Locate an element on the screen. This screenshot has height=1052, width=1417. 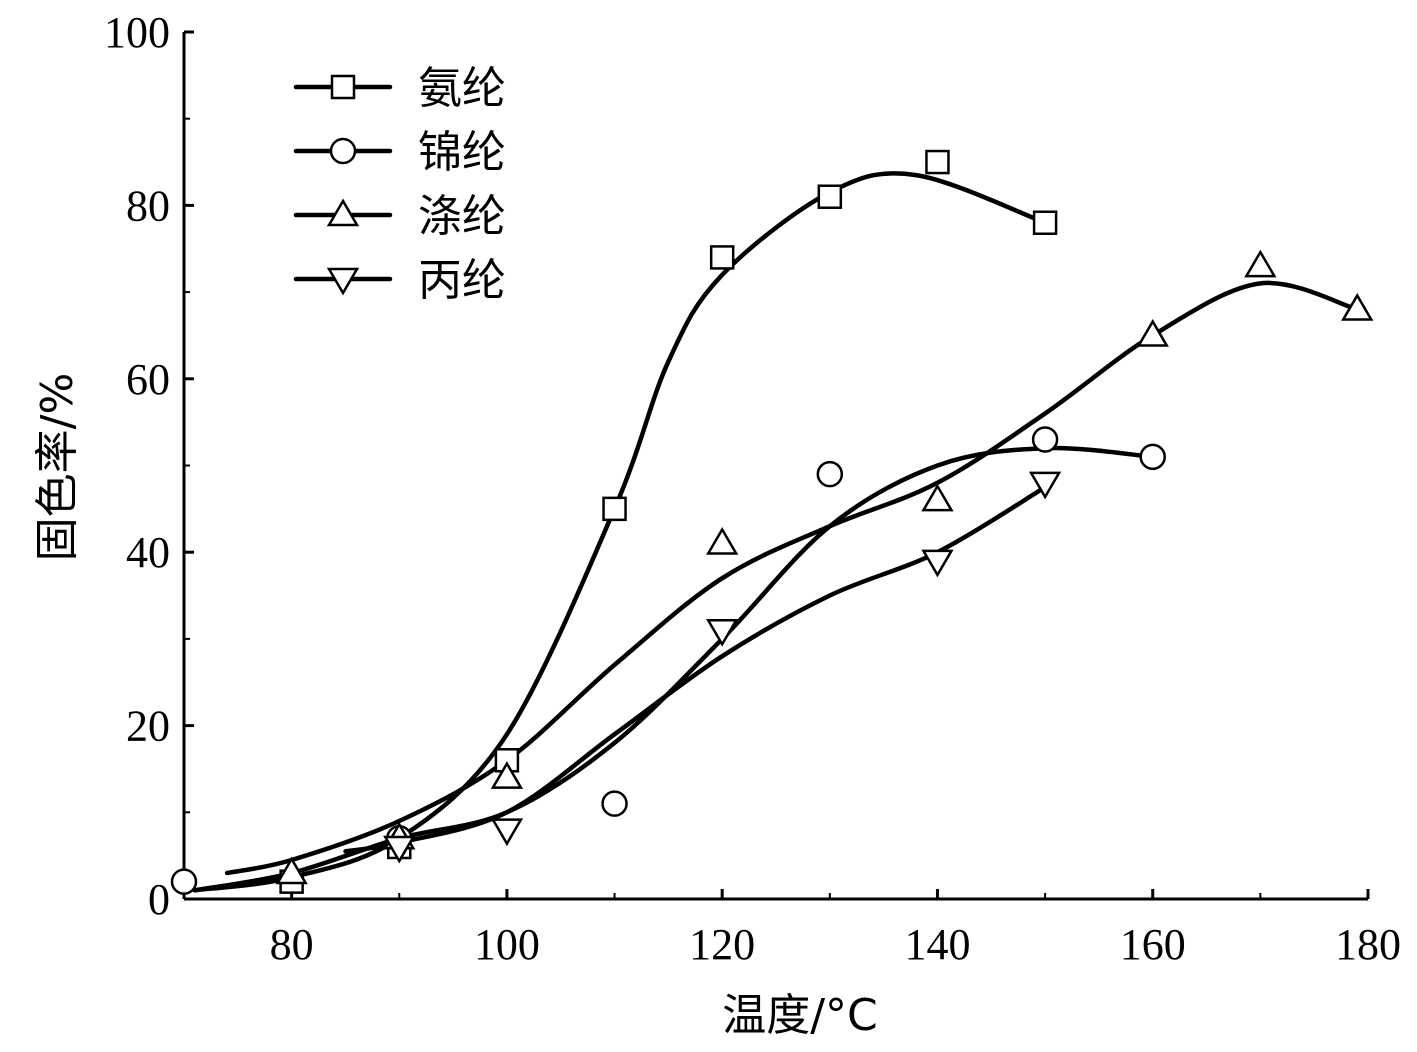
x-axis-title: 温度/°C is located at coordinates (800, 1015).